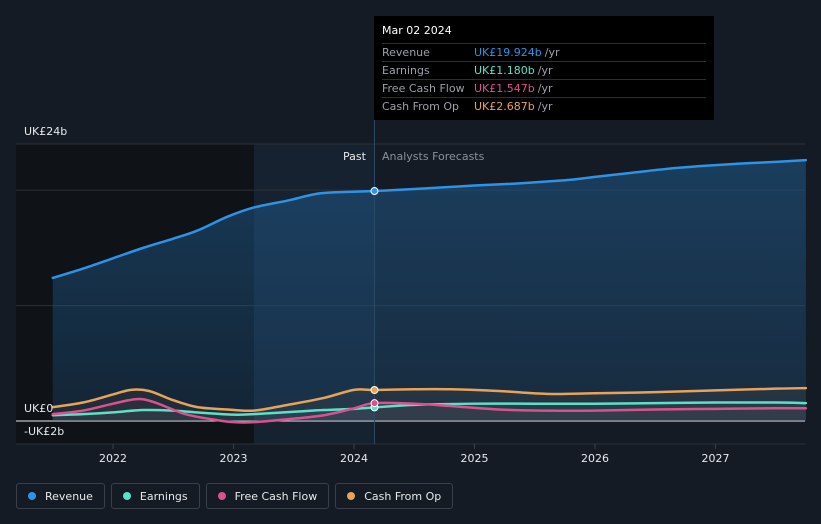  I want to click on free-cash-flow-line, so click(429, 410).